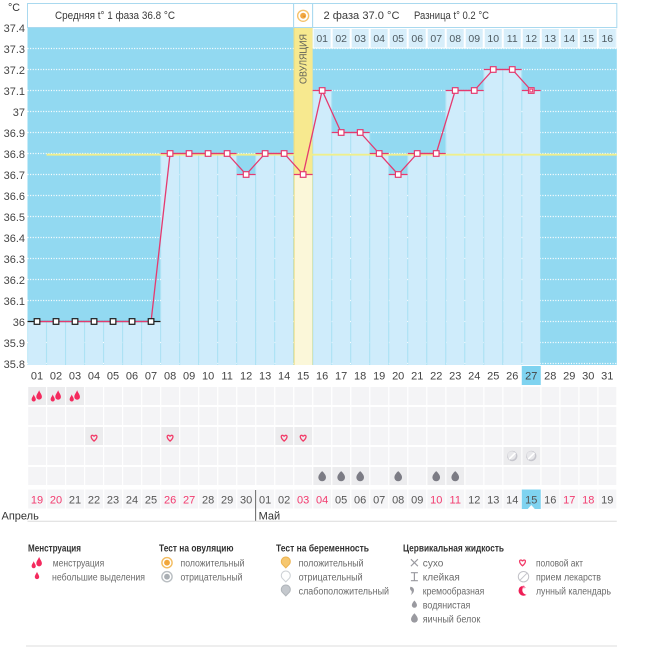  I want to click on svg-text: 37.3, so click(14, 50).